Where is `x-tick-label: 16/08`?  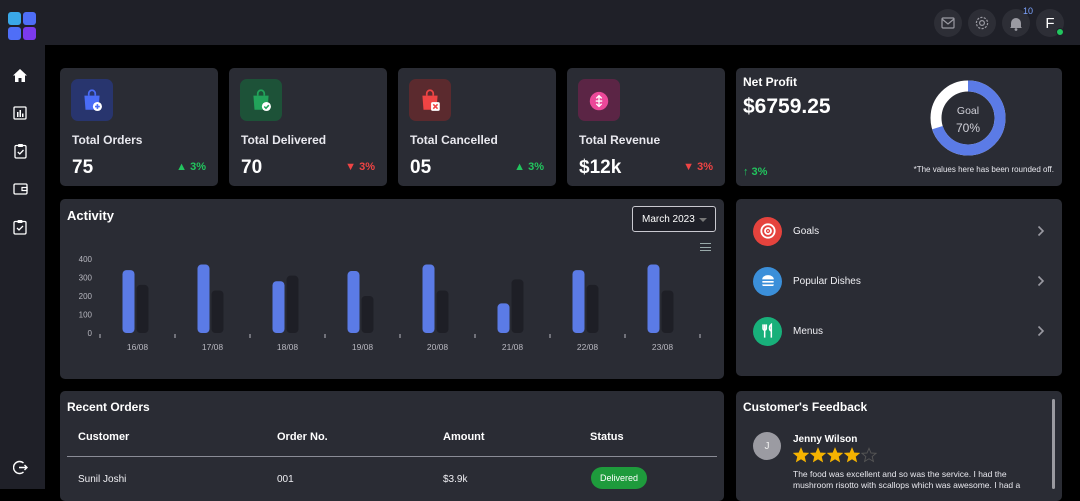 x-tick-label: 16/08 is located at coordinates (138, 347).